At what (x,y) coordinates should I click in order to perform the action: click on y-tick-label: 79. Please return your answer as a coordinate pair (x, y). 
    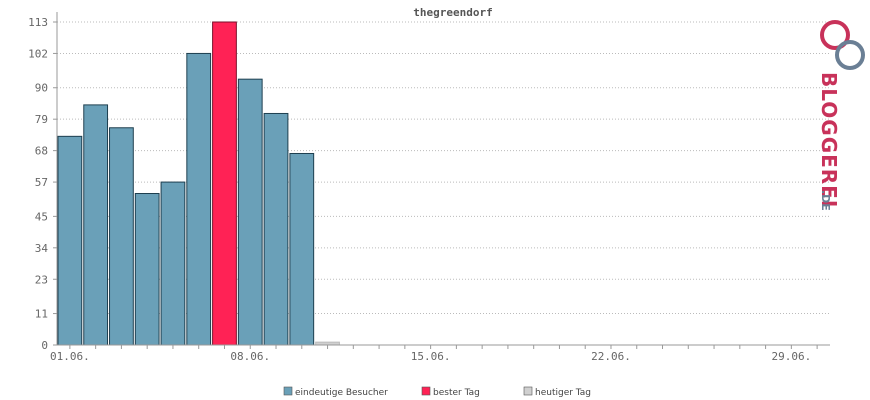
    Looking at the image, I should click on (41, 119).